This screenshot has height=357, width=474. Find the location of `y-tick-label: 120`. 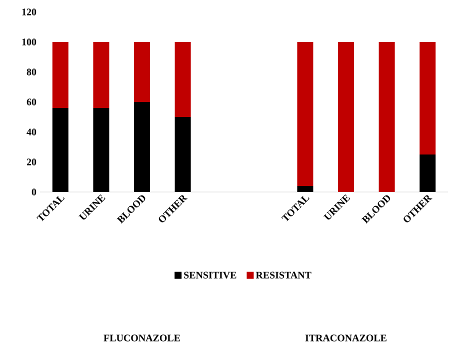

y-tick-label: 120 is located at coordinates (29, 12).